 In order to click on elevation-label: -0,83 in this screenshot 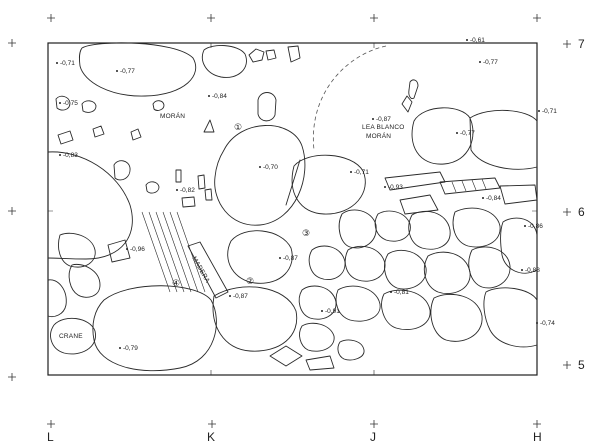, I will do `click(70, 155)`.